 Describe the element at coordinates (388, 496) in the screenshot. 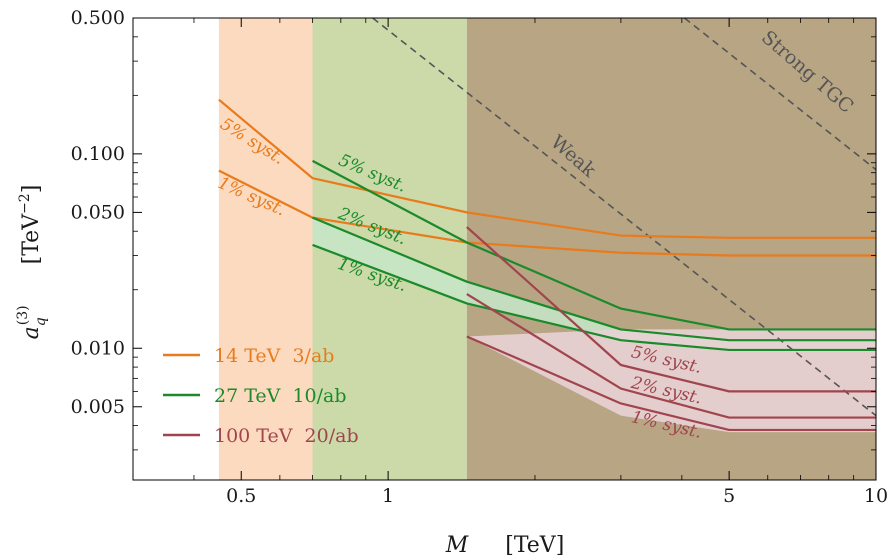

I see `x-tick-label: 1` at that location.